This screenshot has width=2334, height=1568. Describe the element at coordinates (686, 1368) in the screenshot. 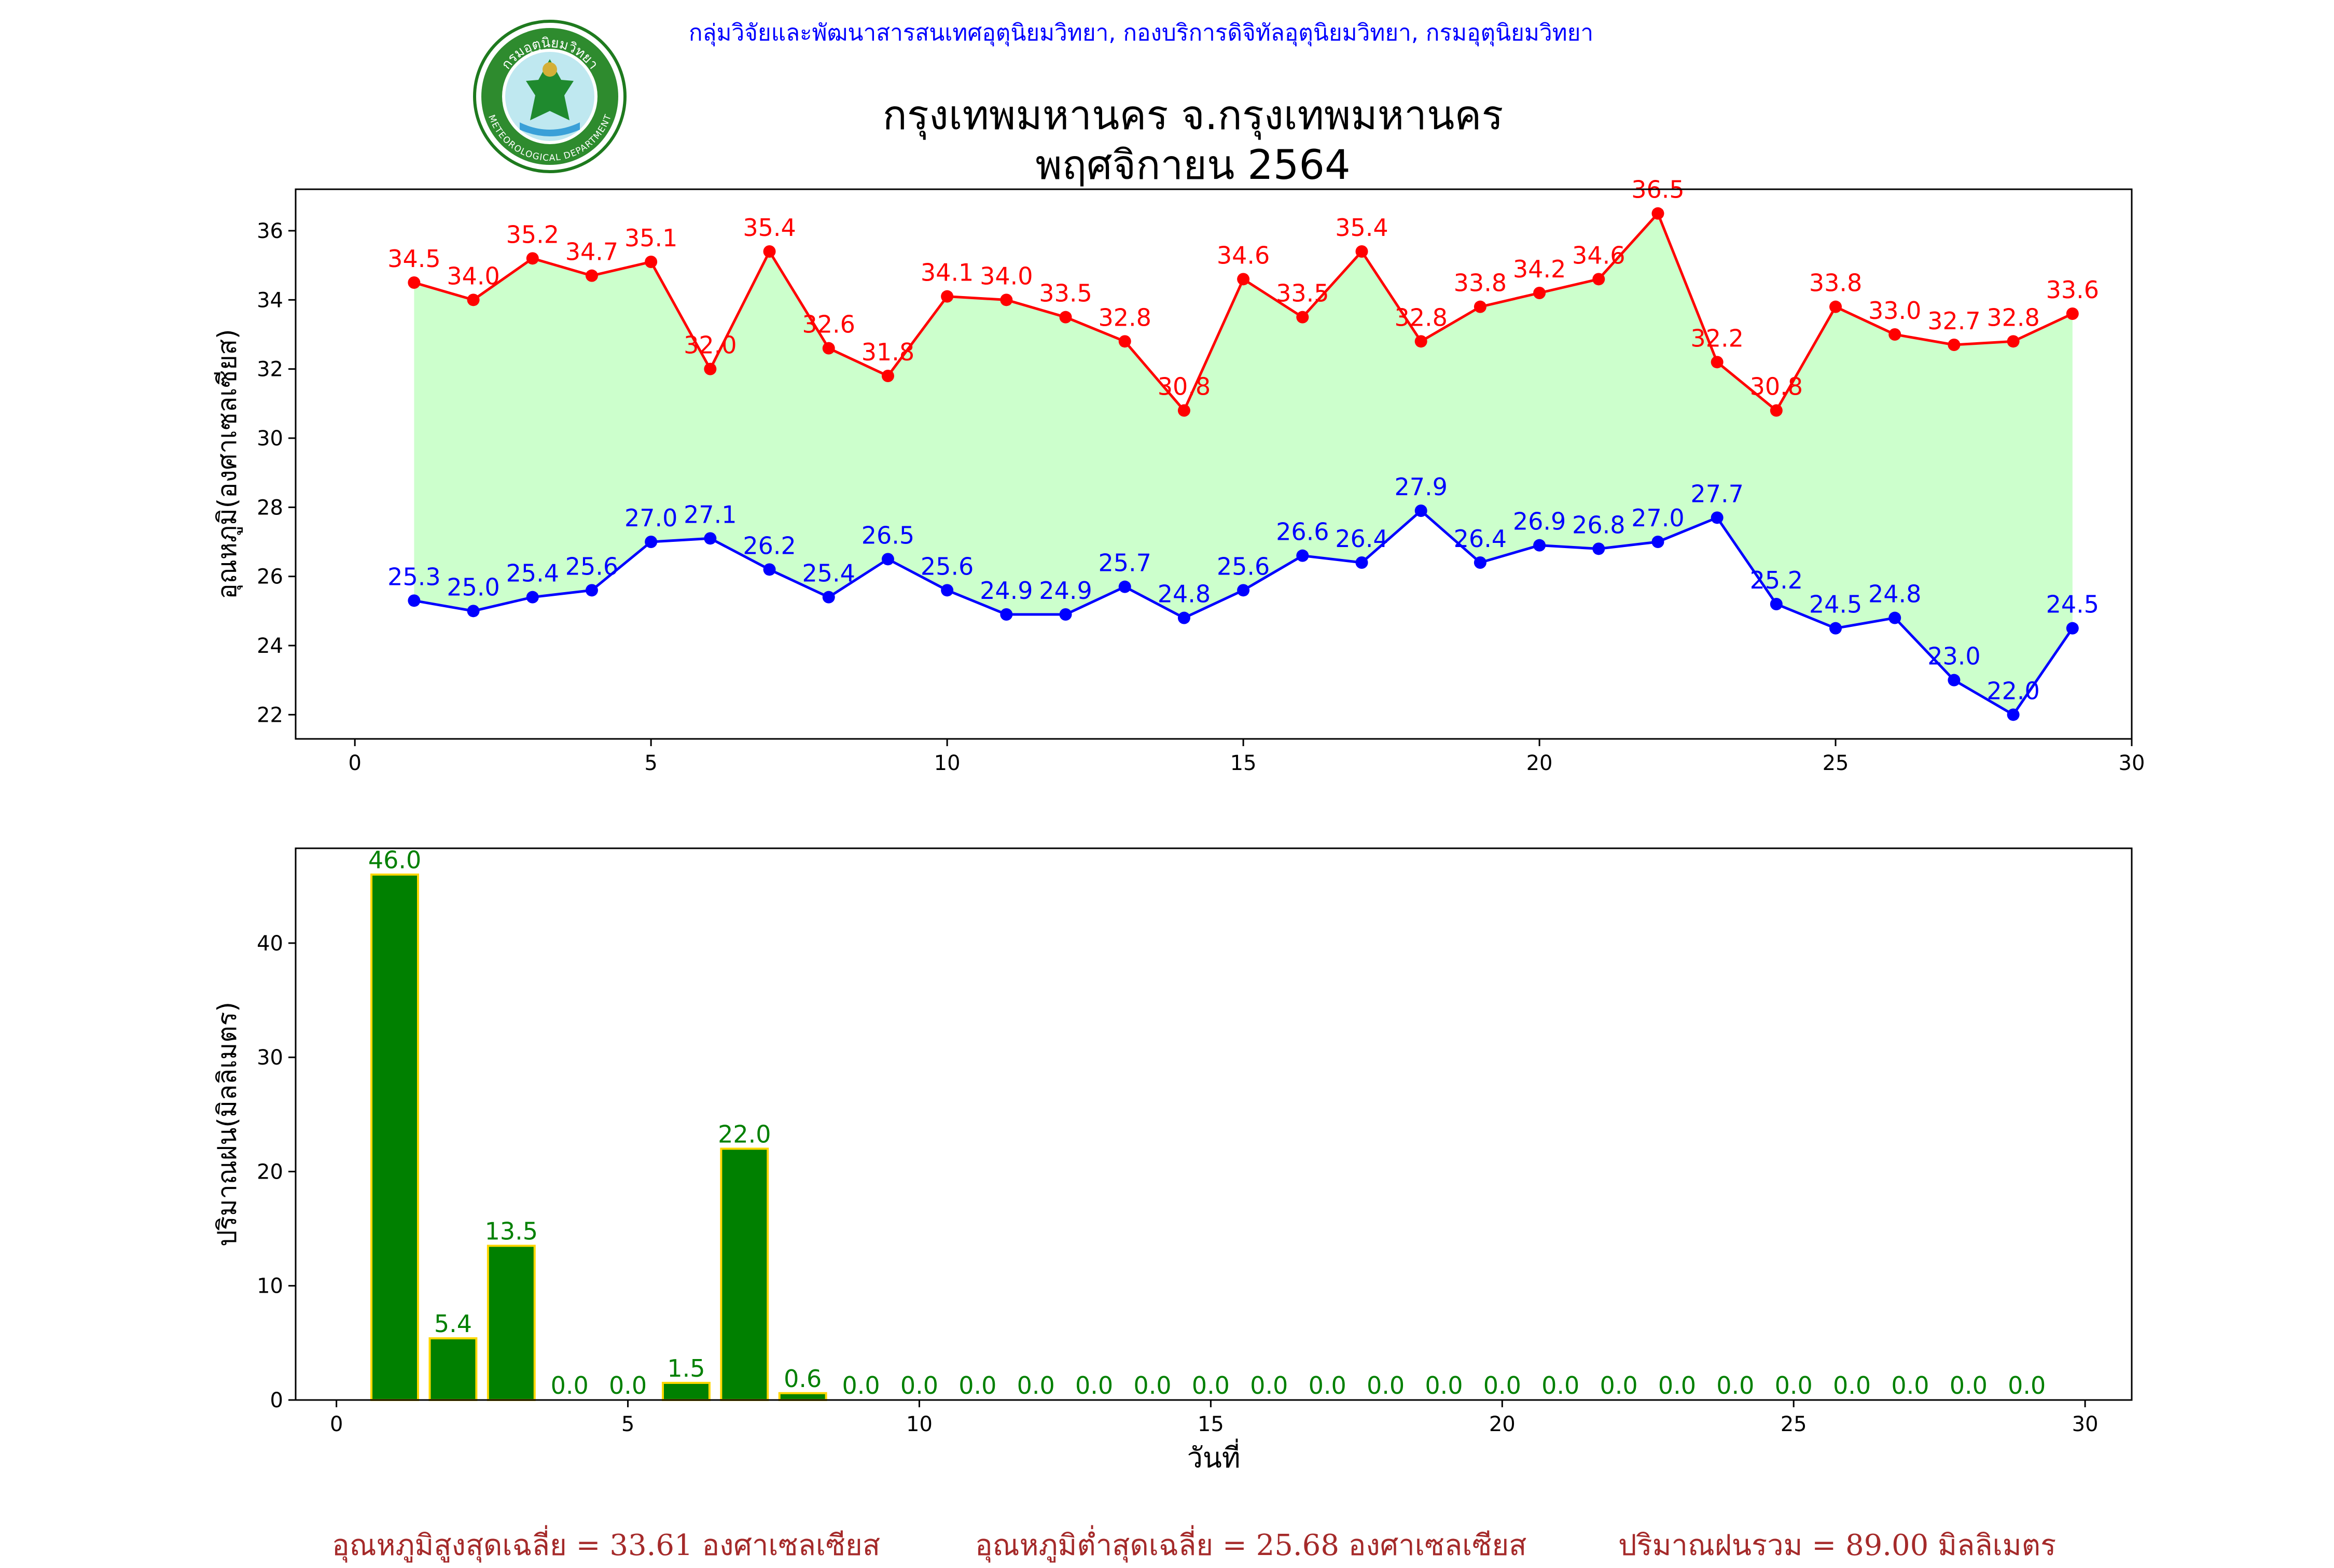

I see `rain-value-label: 1.5` at that location.